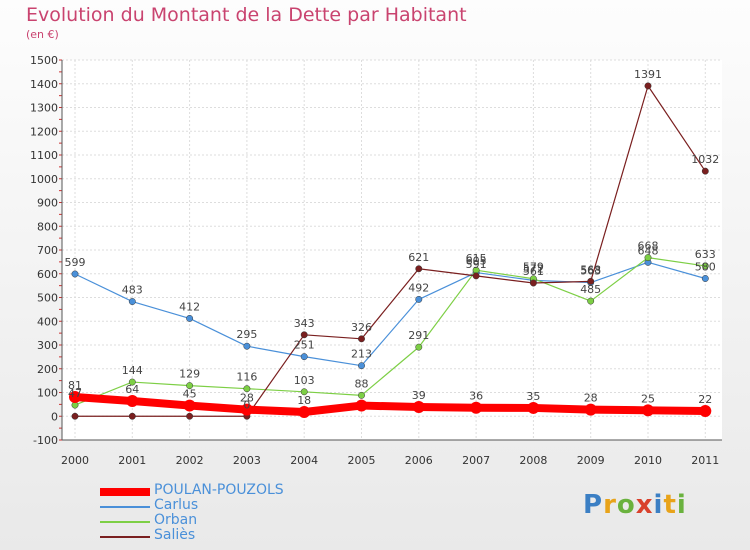  Describe the element at coordinates (47, 250) in the screenshot. I see `y-tick-label: 700` at that location.